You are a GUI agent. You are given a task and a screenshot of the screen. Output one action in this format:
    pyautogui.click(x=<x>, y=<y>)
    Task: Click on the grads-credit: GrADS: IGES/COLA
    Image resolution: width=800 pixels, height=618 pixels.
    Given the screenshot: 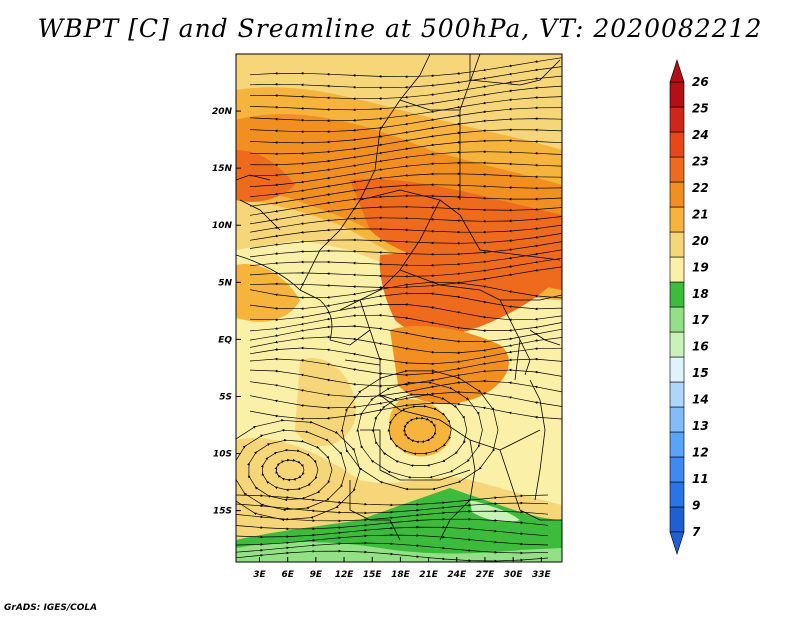 What is the action you would take?
    pyautogui.click(x=51, y=608)
    